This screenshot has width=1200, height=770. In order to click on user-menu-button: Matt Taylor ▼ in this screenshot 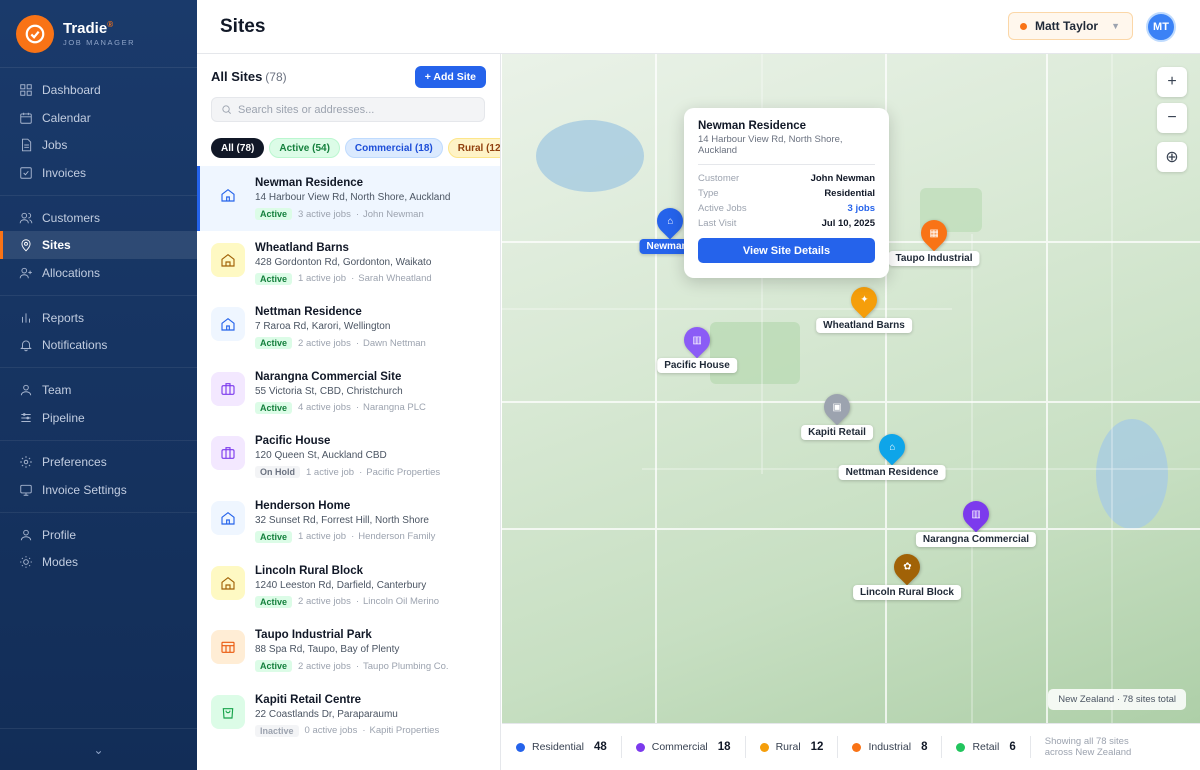, I will do `click(1070, 26)`.